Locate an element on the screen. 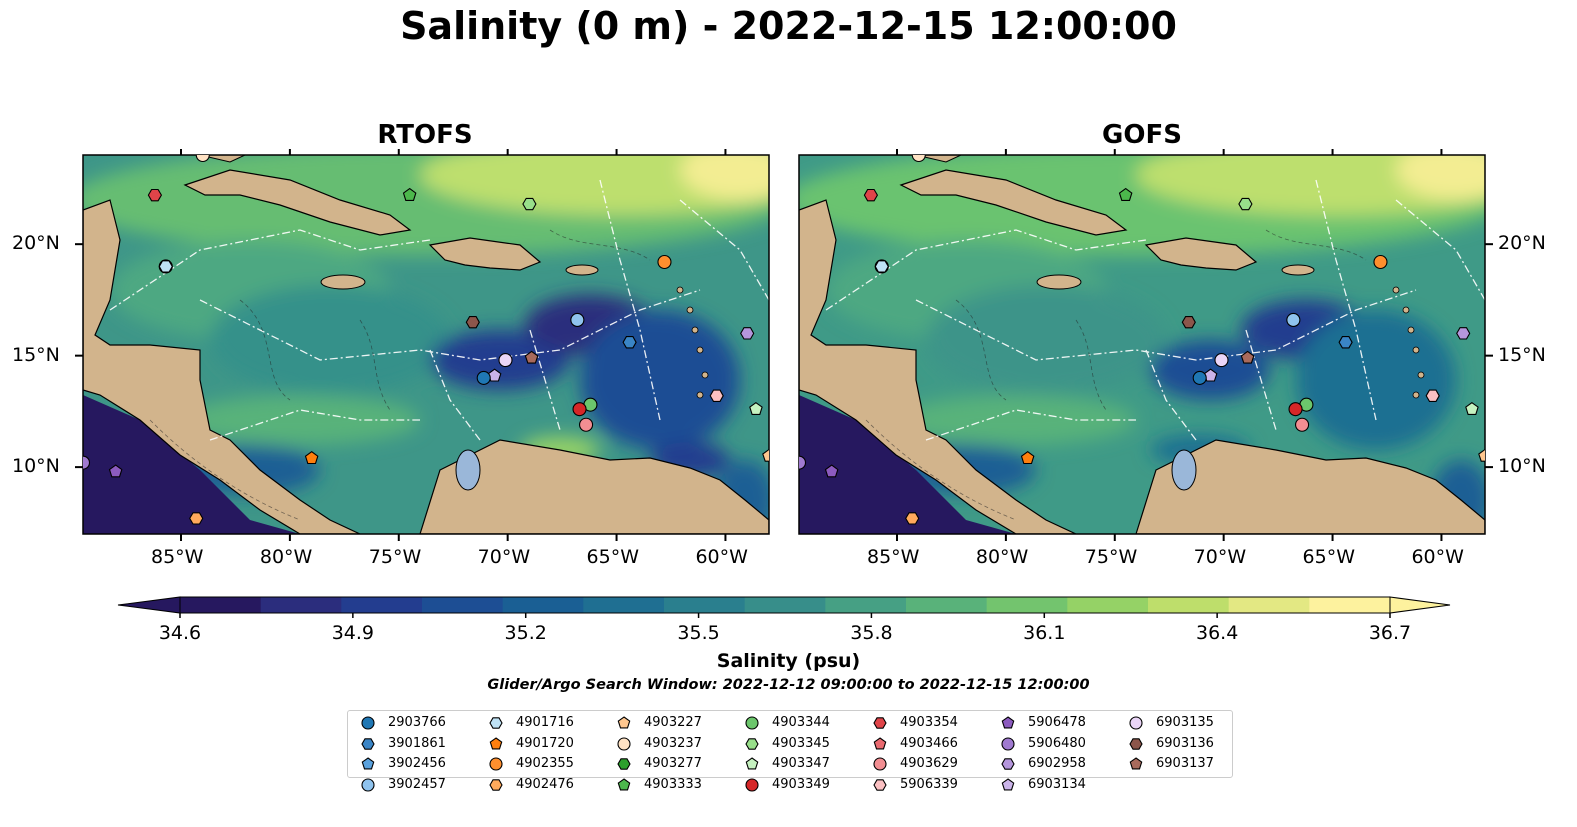 The image size is (1577, 827). figure-title: Salinity (0 m) - 2022-12-15 12:00:00 is located at coordinates (788, 26).